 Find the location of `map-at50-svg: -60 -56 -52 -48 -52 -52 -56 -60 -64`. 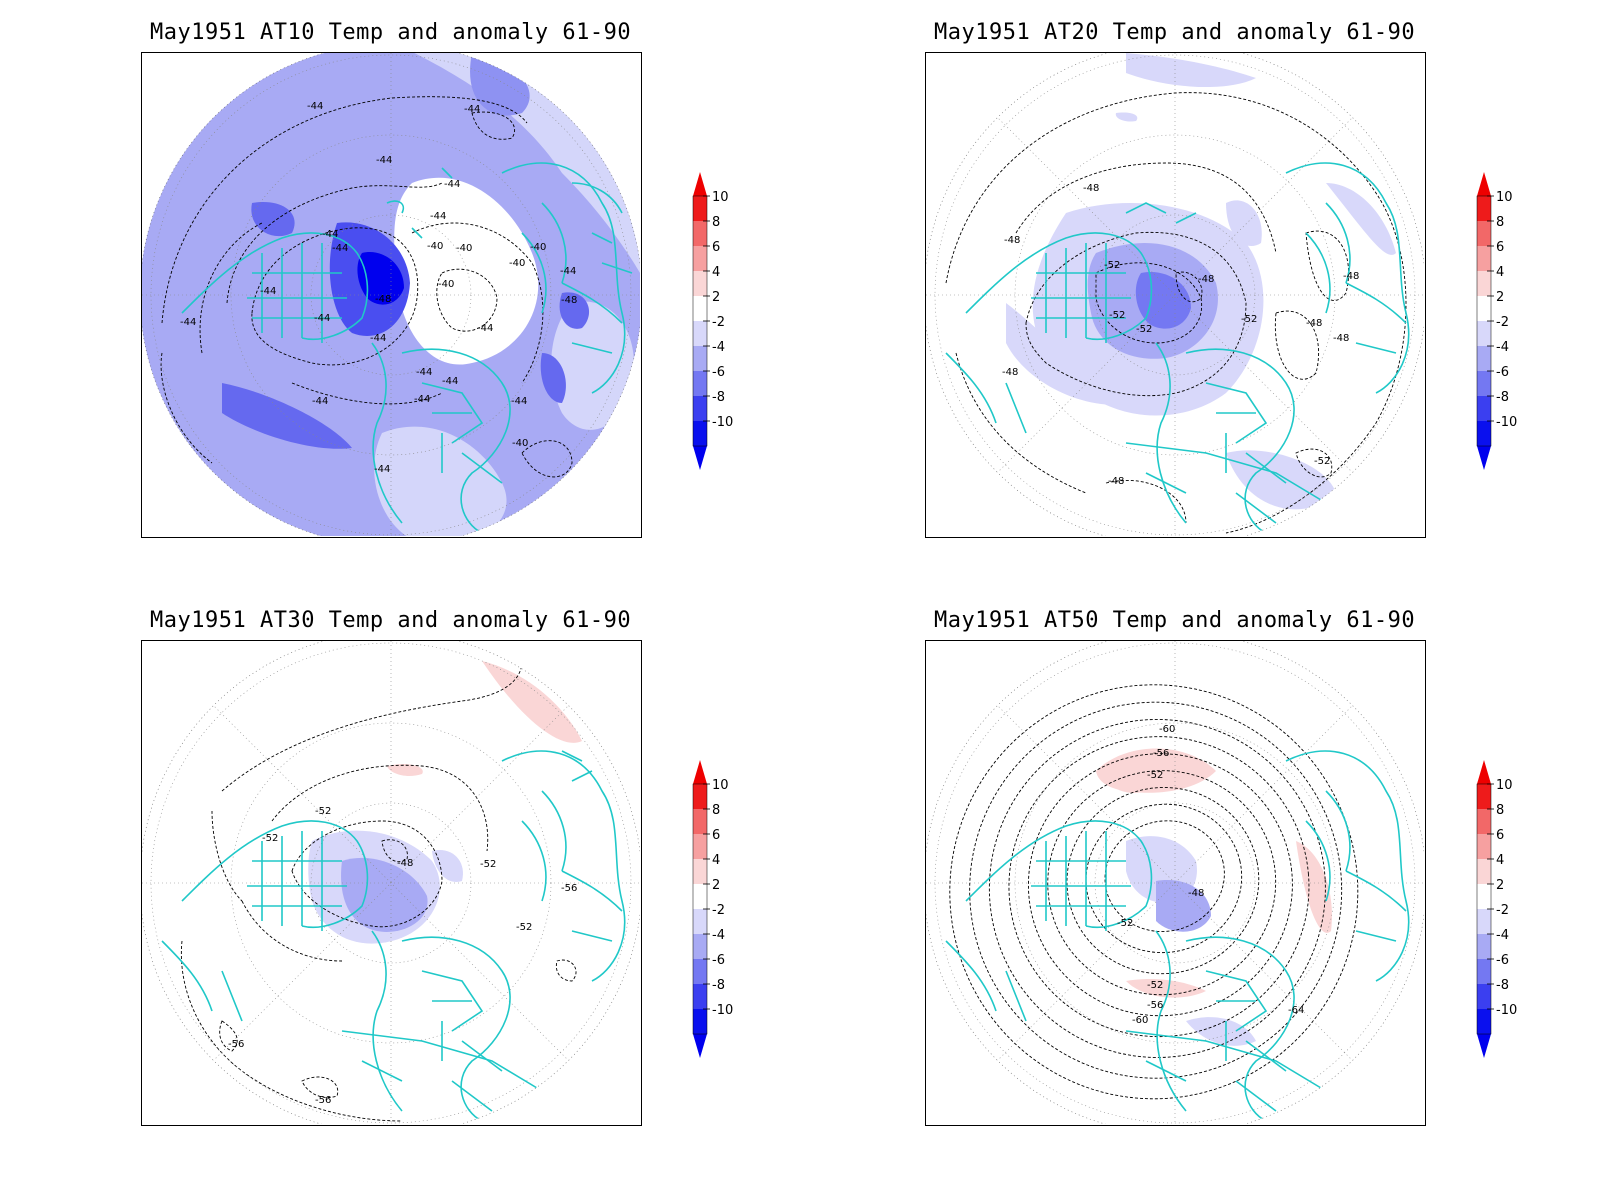

map-at50-svg: -60 -56 -52 -48 -52 -52 -56 -60 -64 is located at coordinates (1175, 882).